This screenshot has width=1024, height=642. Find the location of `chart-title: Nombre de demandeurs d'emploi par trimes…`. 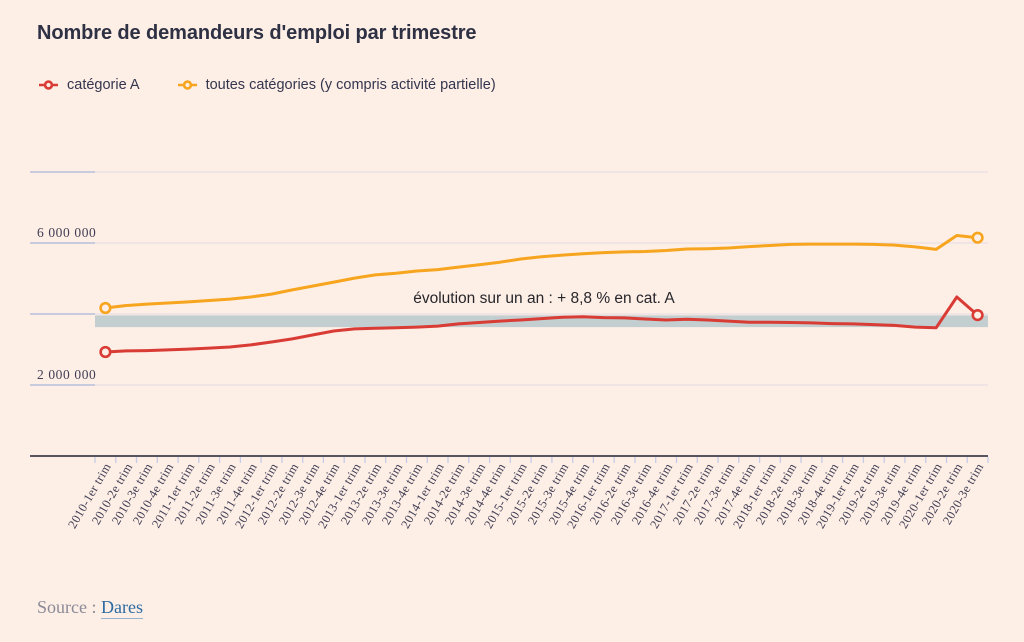

chart-title: Nombre de demandeurs d'emploi par trimes… is located at coordinates (257, 33).